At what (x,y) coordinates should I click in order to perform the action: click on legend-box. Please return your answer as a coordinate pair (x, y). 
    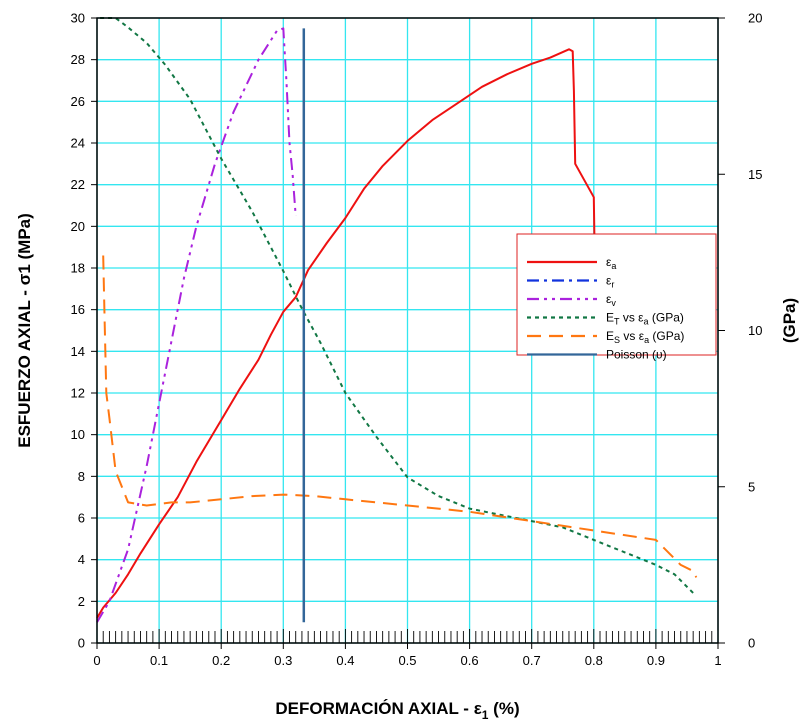
    Looking at the image, I should click on (616, 294).